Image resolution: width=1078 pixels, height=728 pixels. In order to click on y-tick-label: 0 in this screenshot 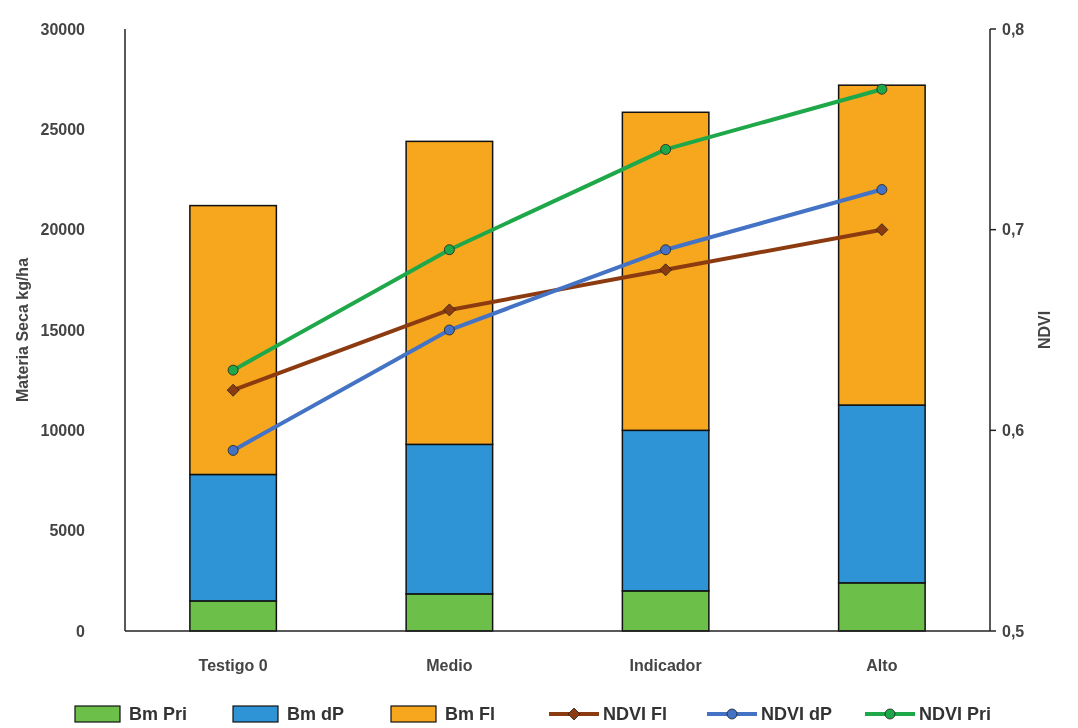, I will do `click(81, 631)`.